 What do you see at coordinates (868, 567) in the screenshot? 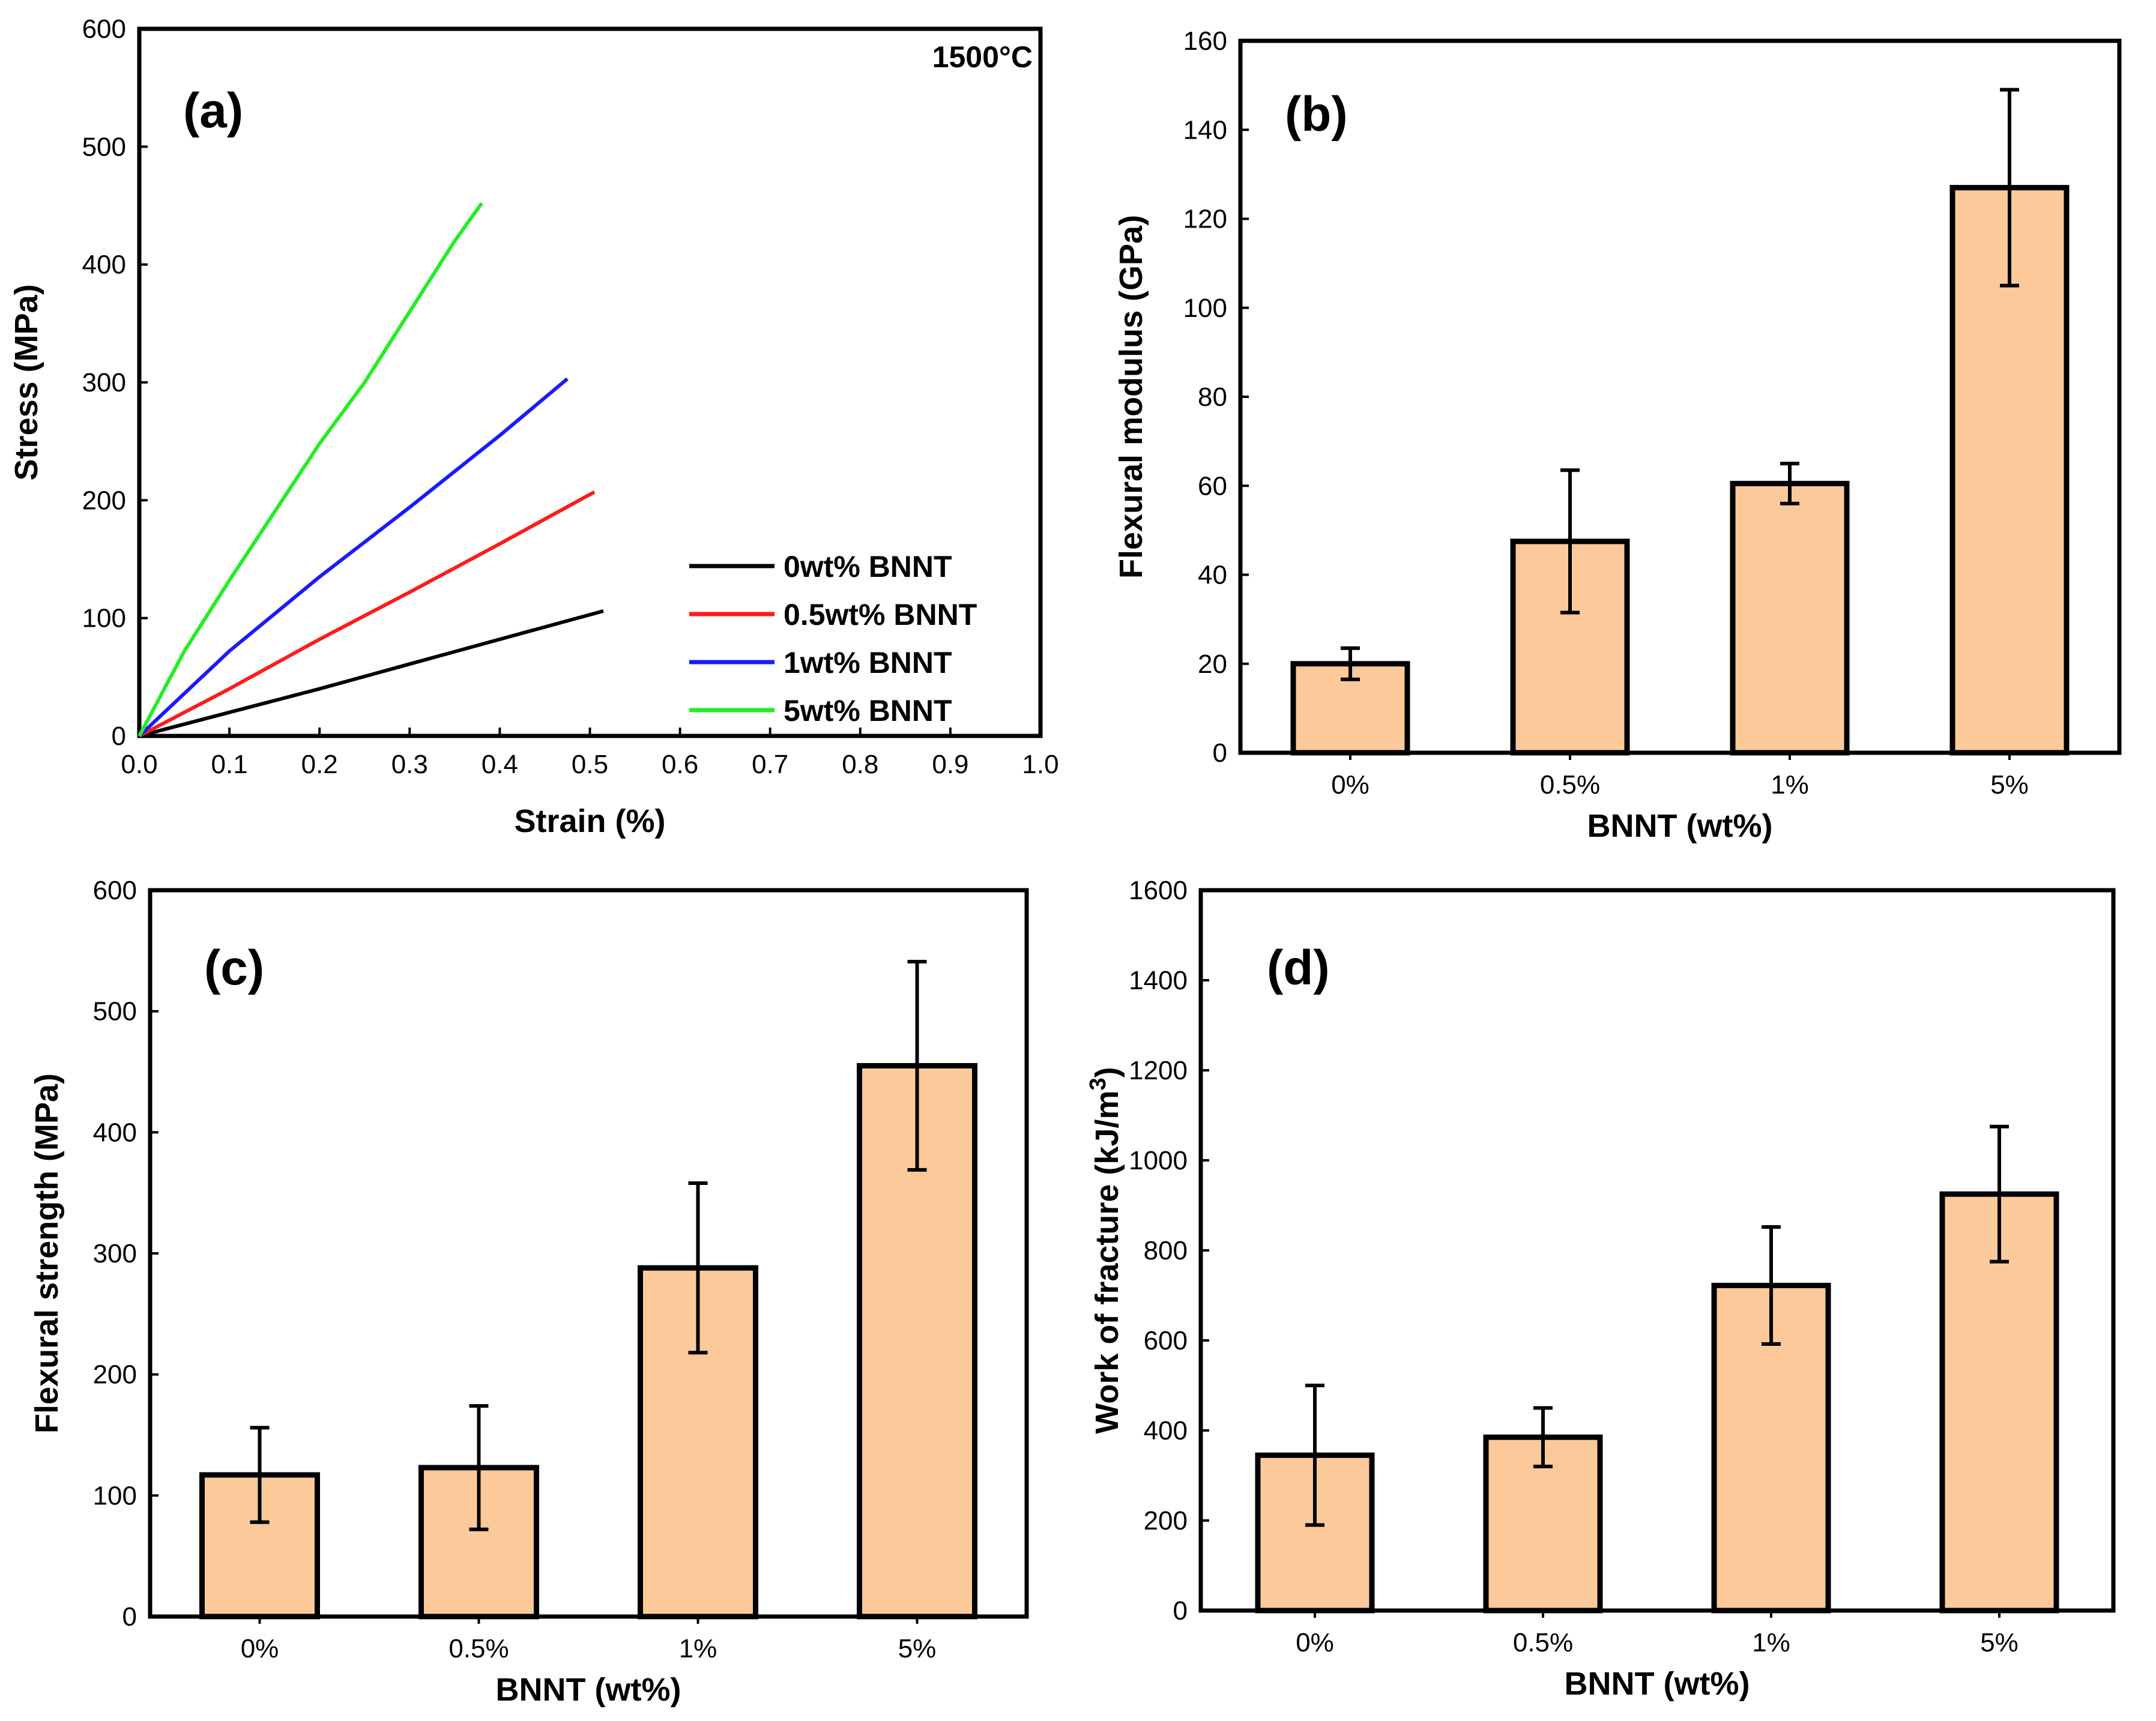
I see `legend-label: 0wt% BNNT` at bounding box center [868, 567].